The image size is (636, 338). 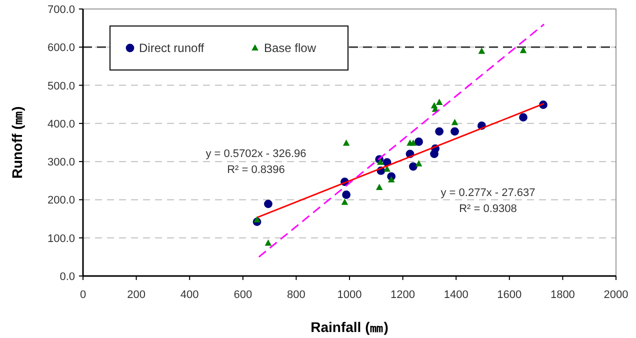 What do you see at coordinates (172, 48) in the screenshot?
I see `legend-label: Direct runoff` at bounding box center [172, 48].